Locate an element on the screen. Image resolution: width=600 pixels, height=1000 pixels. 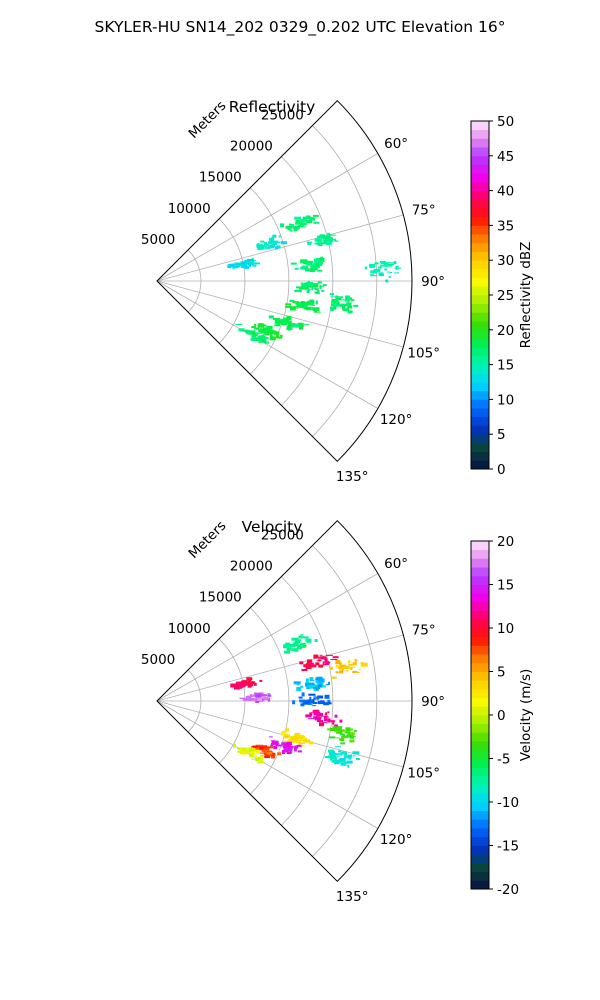
azimuth-spoke is located at coordinates (280, 314).